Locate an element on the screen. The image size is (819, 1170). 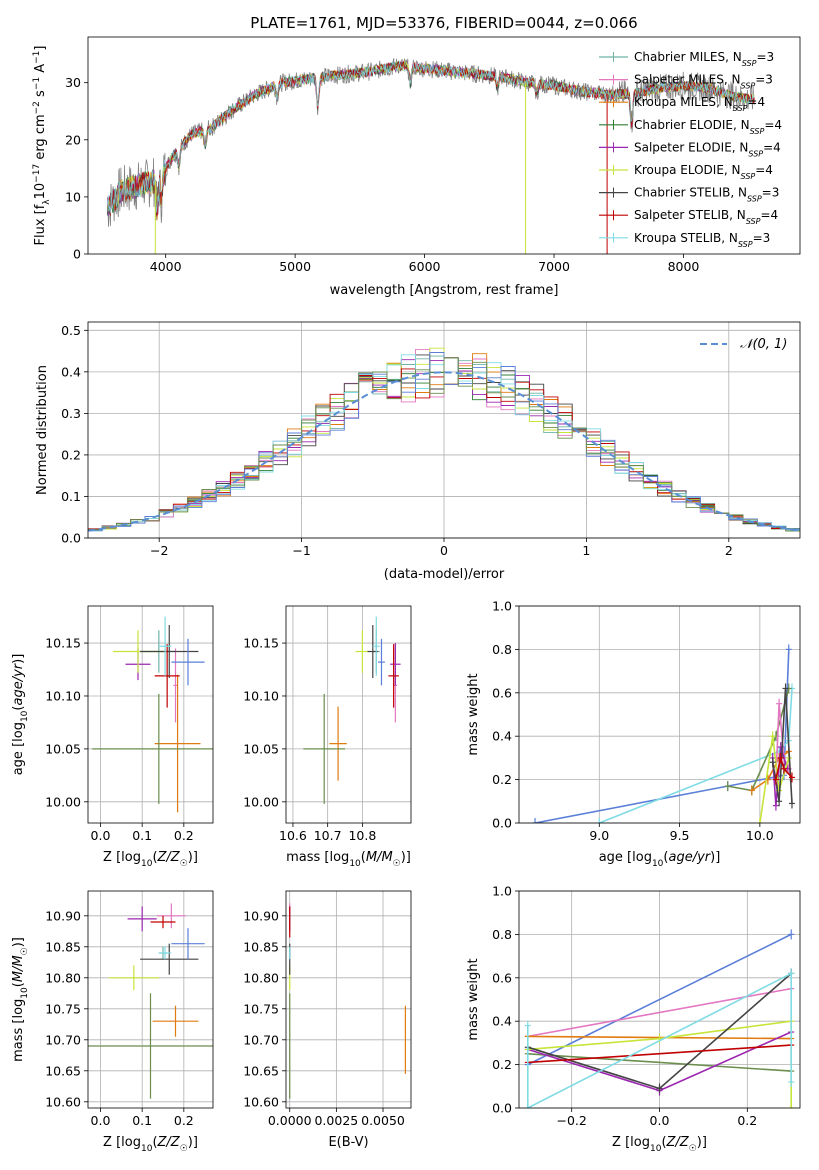
legend-label-gaussian: 𝒩(0, 1) is located at coordinates (763, 344).